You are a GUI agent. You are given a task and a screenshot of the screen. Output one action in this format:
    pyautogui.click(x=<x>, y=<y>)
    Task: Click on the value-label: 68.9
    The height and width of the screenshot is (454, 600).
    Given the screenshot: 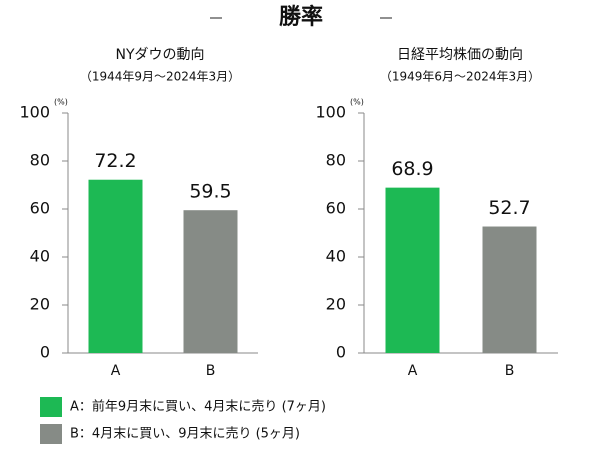 What is the action you would take?
    pyautogui.click(x=412, y=169)
    